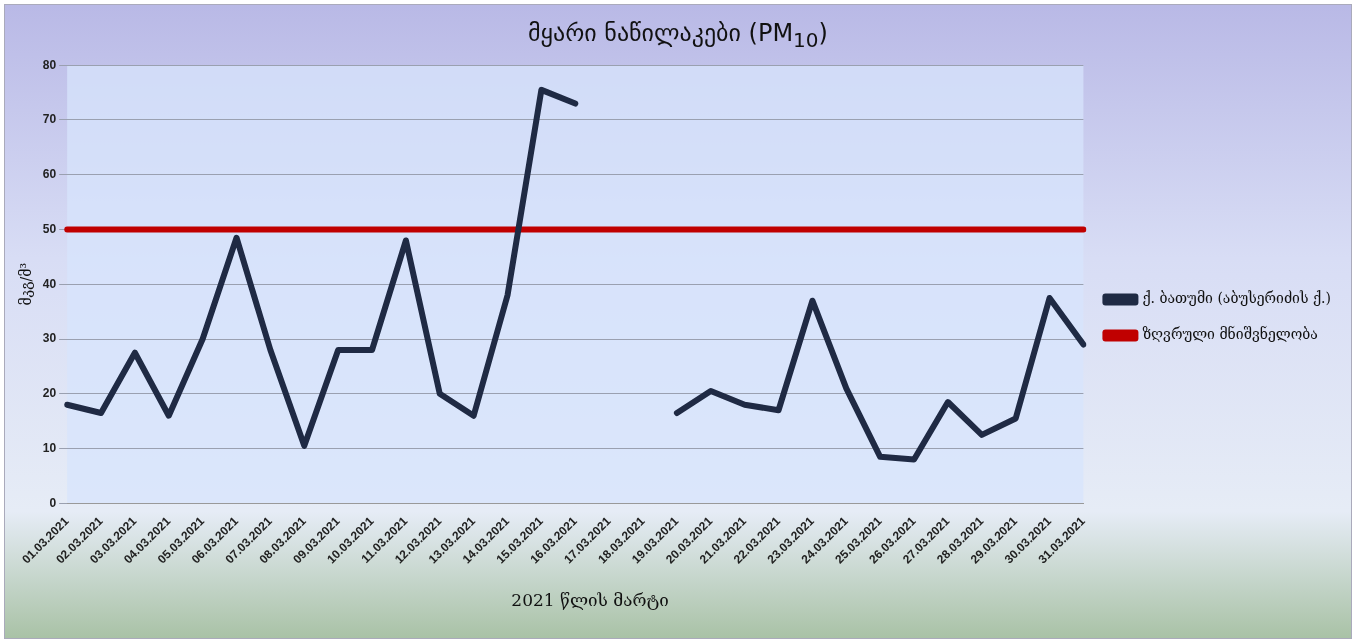 Image resolution: width=1356 pixels, height=643 pixels. I want to click on y-tick-label: 0, so click(53, 502).